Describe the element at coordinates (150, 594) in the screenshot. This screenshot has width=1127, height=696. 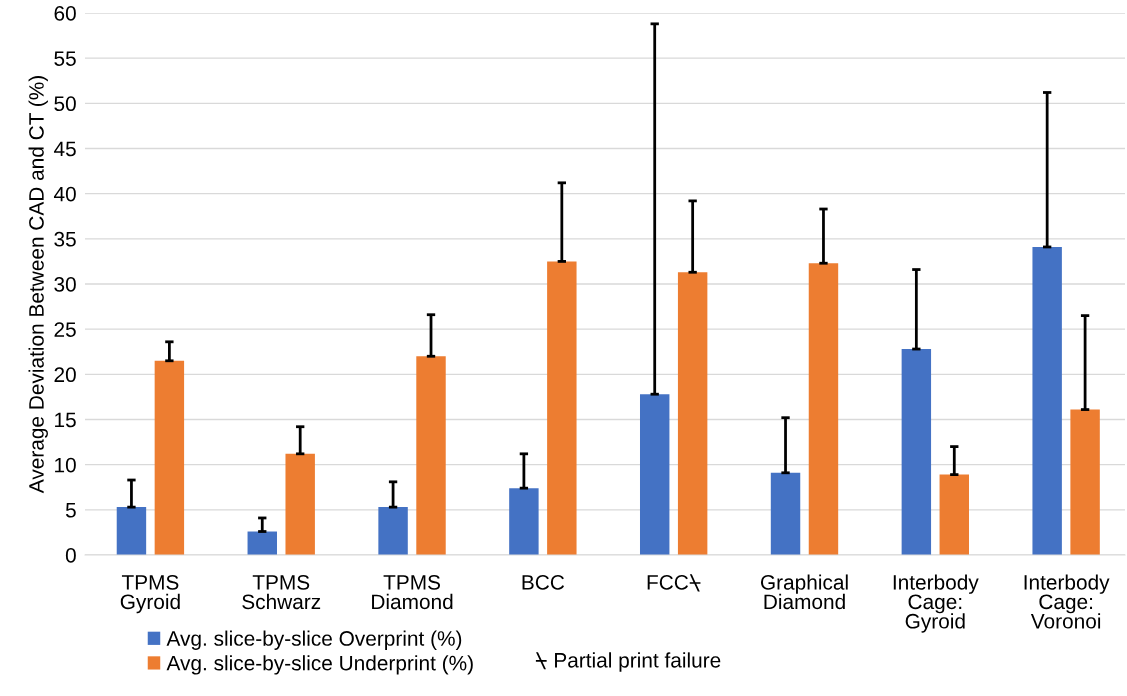
I see `x-tick-label: TPMS Gyroid` at that location.